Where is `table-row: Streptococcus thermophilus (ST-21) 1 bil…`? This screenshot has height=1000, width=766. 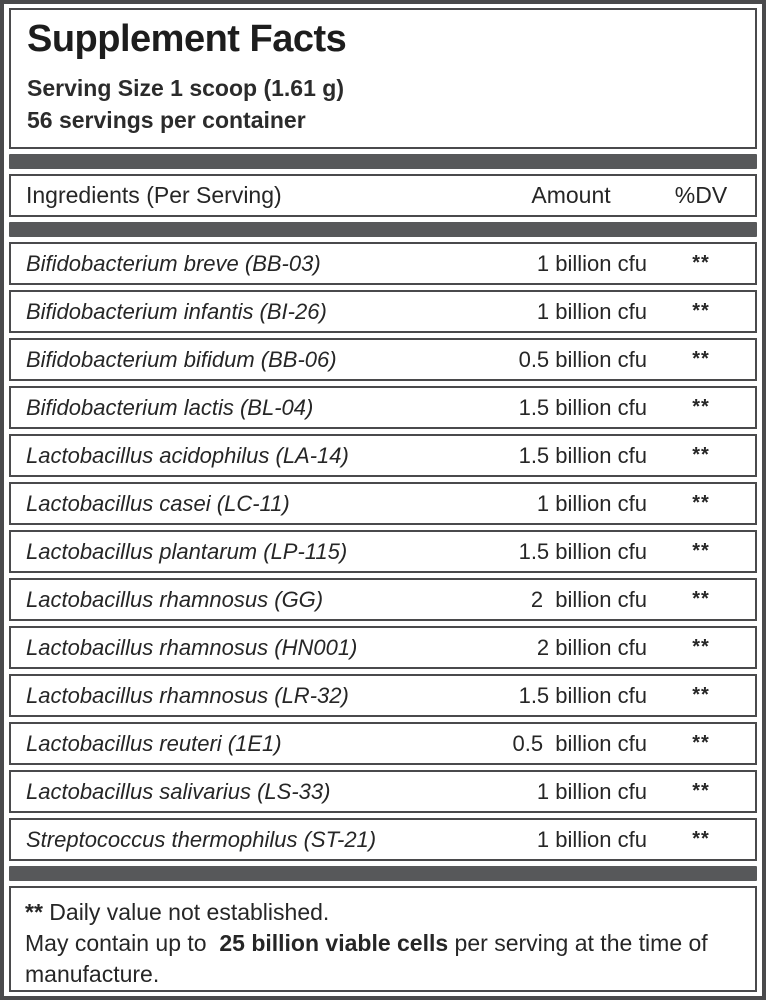 table-row: Streptococcus thermophilus (ST-21) 1 bil… is located at coordinates (383, 839).